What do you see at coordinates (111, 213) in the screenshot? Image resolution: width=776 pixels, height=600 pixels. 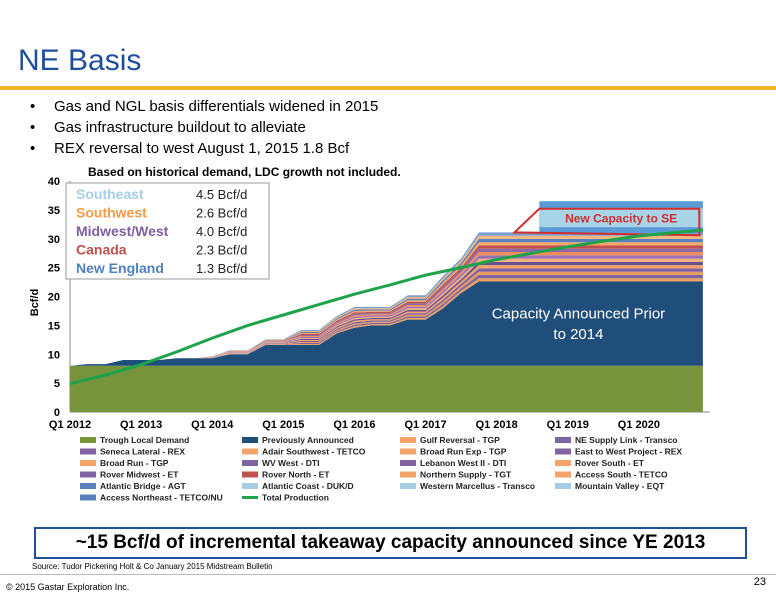 I see `region-name: Southwest` at bounding box center [111, 213].